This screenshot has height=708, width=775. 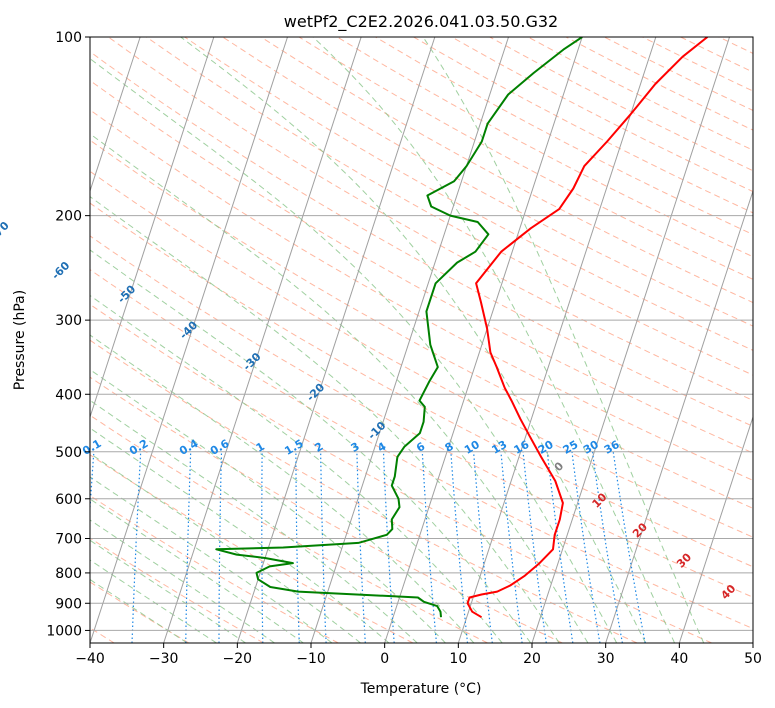 I want to click on mixing-ratio-label: 10, so click(x=472, y=447).